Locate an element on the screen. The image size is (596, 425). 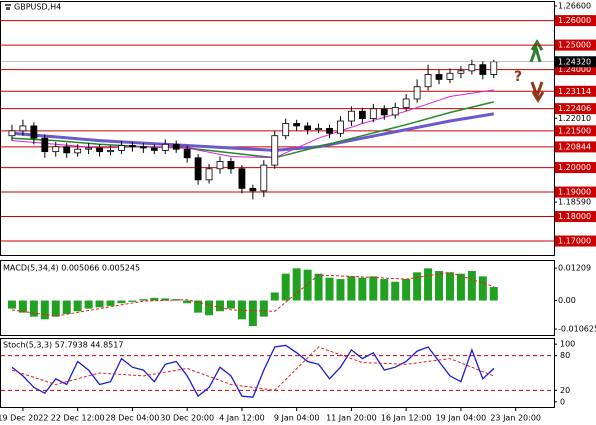
level-label: 1.17000 is located at coordinates (574, 241).